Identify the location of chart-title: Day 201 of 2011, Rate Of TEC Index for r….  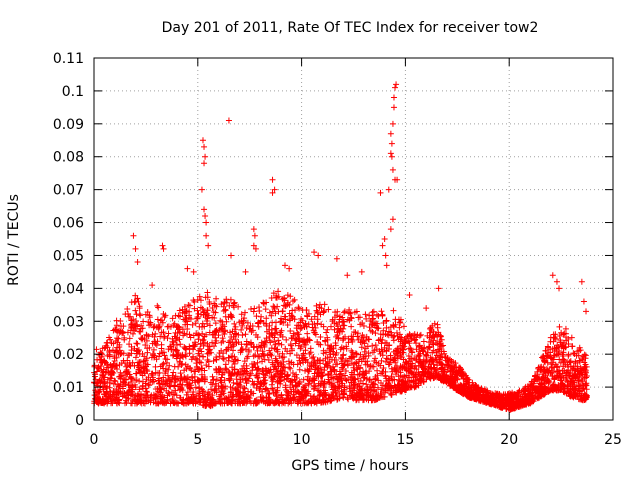
(350, 28).